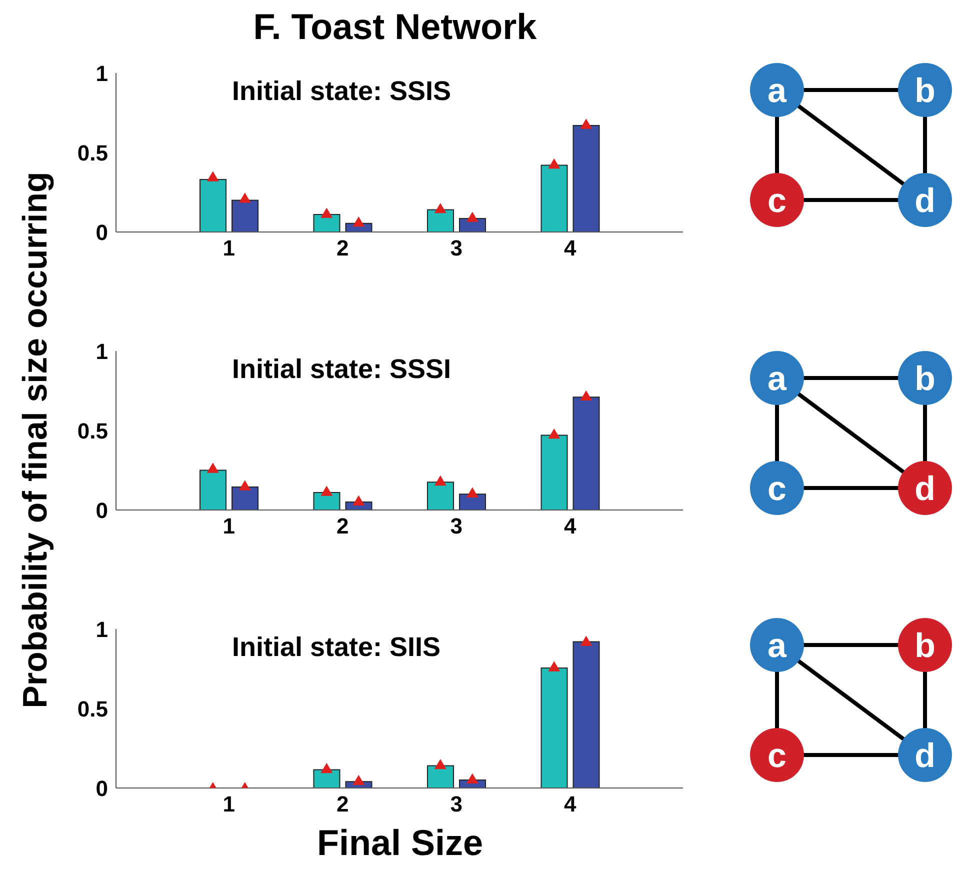 This screenshot has width=953, height=874. What do you see at coordinates (336, 647) in the screenshot?
I see `annotation: Initial state: SIIS` at bounding box center [336, 647].